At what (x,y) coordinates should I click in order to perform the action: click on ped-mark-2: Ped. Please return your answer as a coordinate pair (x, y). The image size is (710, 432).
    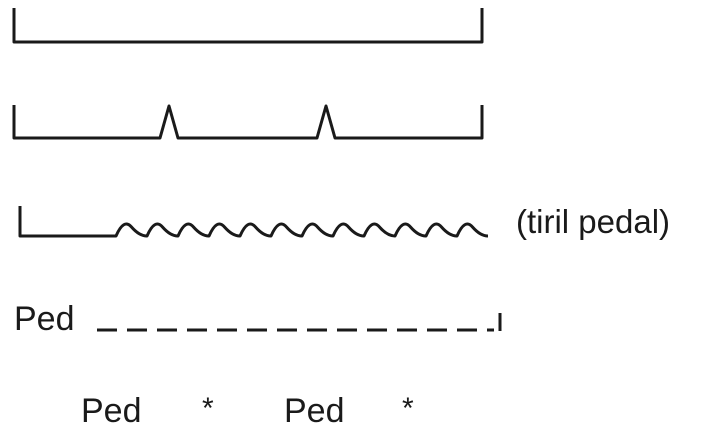
    Looking at the image, I should click on (314, 411).